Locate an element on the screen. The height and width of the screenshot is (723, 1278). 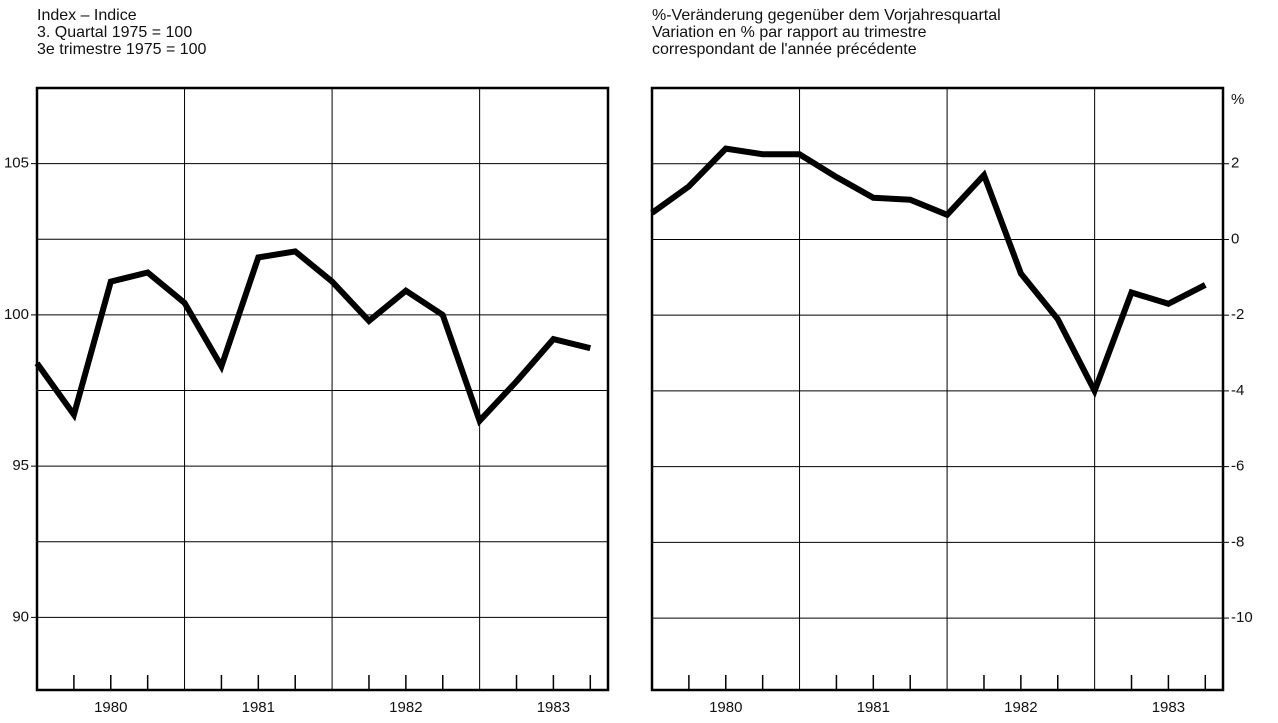
y-axis-label: % is located at coordinates (1237, 99).